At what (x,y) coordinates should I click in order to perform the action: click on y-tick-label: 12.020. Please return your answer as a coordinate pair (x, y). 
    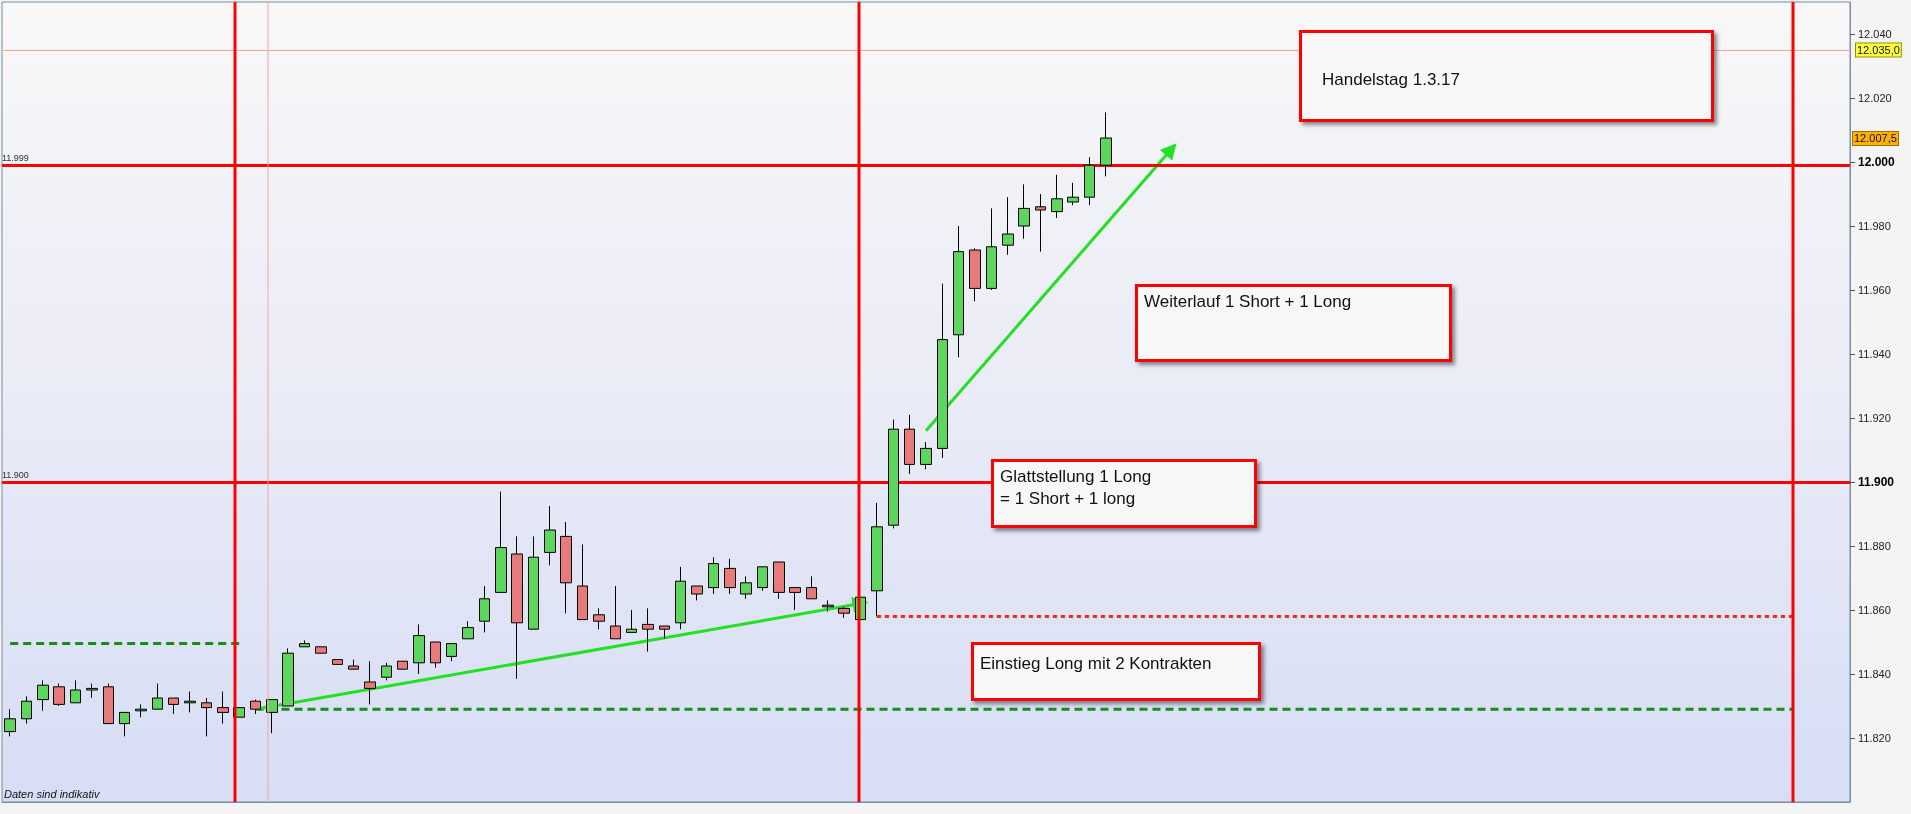
    Looking at the image, I should click on (1875, 98).